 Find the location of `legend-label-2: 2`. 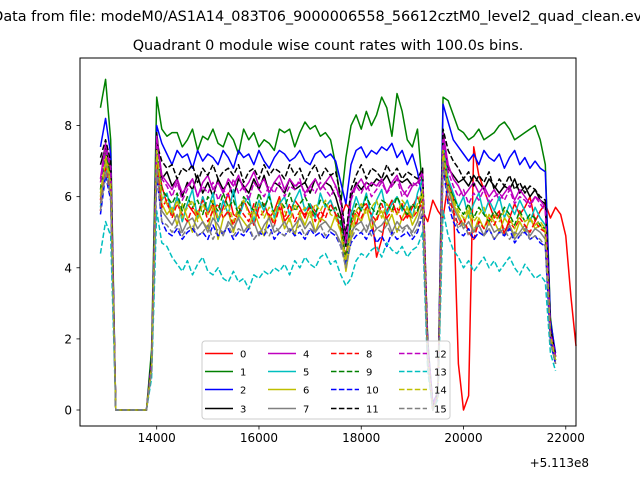

legend-label-2: 2 is located at coordinates (243, 391).